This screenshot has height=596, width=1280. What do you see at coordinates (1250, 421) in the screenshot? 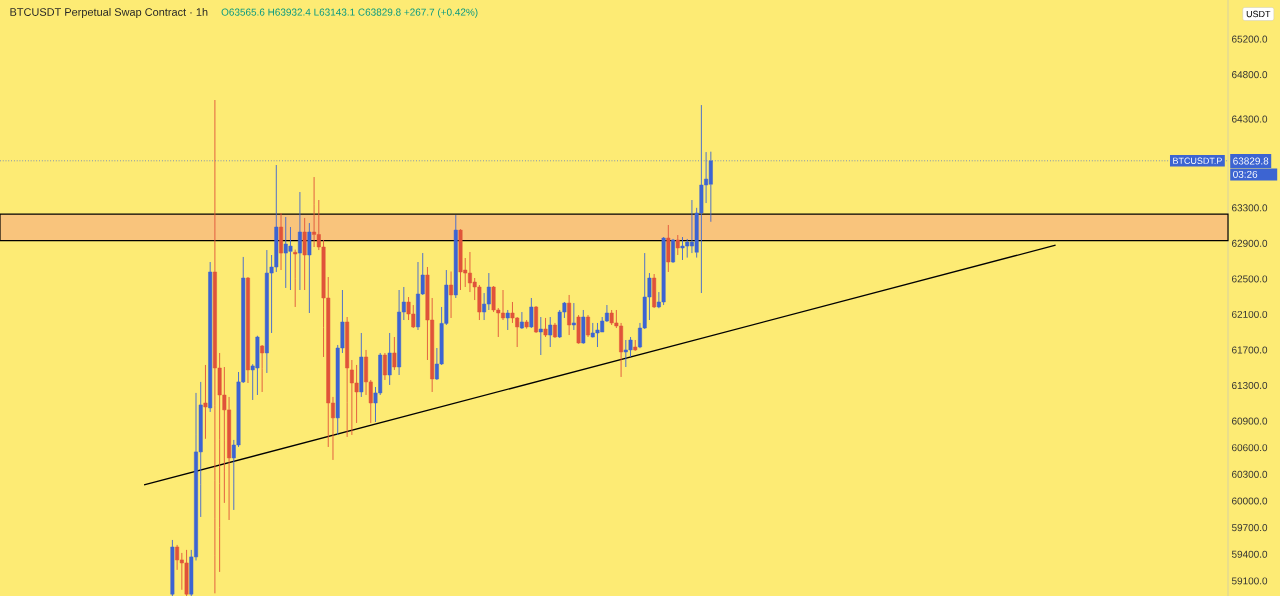
I see `y-tick-label: 60900.0` at bounding box center [1250, 421].